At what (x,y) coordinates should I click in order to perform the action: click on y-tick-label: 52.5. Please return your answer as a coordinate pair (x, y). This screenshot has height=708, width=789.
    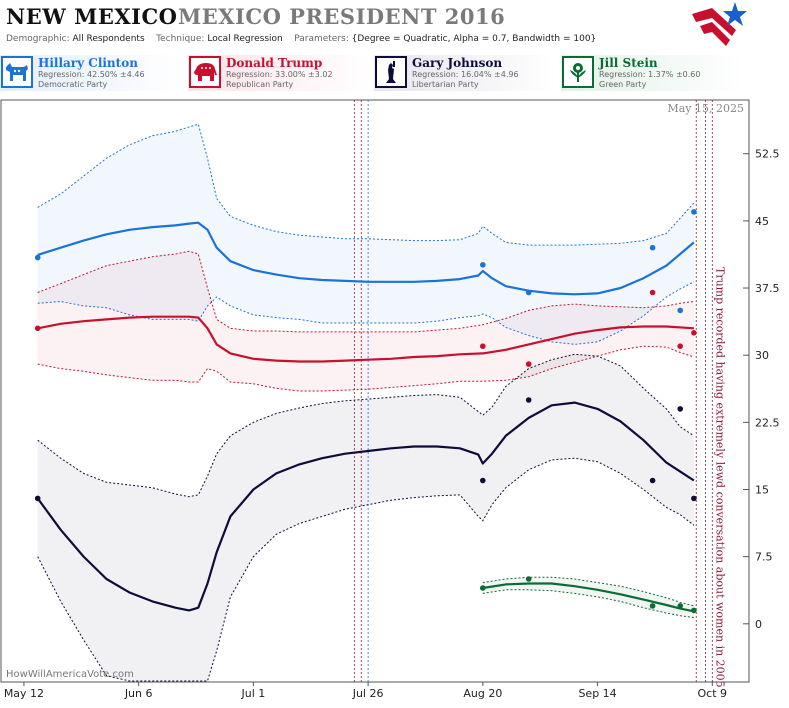
    Looking at the image, I should click on (767, 154).